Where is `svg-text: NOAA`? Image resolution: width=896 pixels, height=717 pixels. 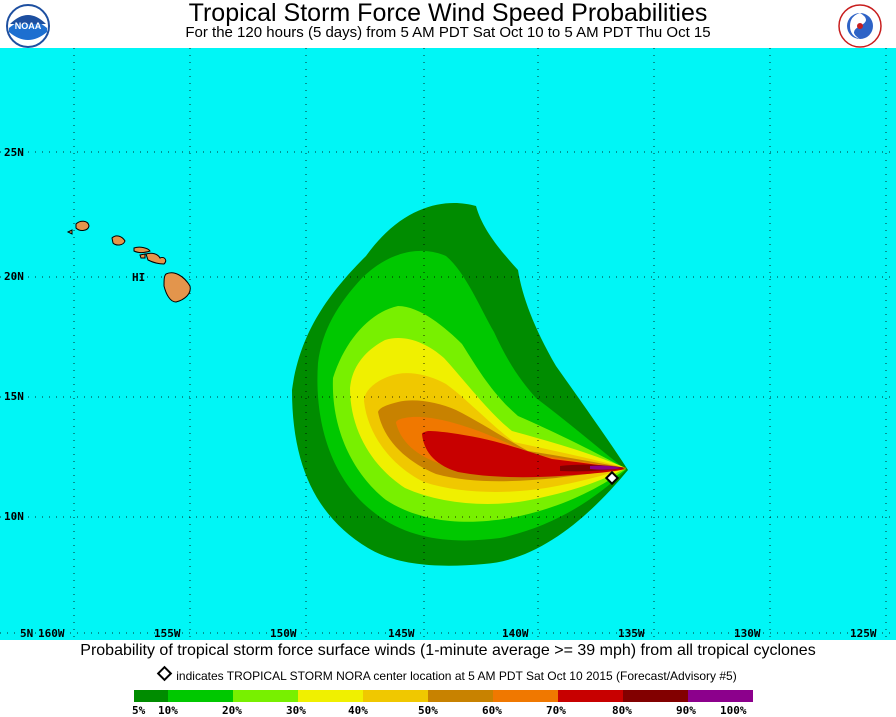 svg-text: NOAA is located at coordinates (28, 26).